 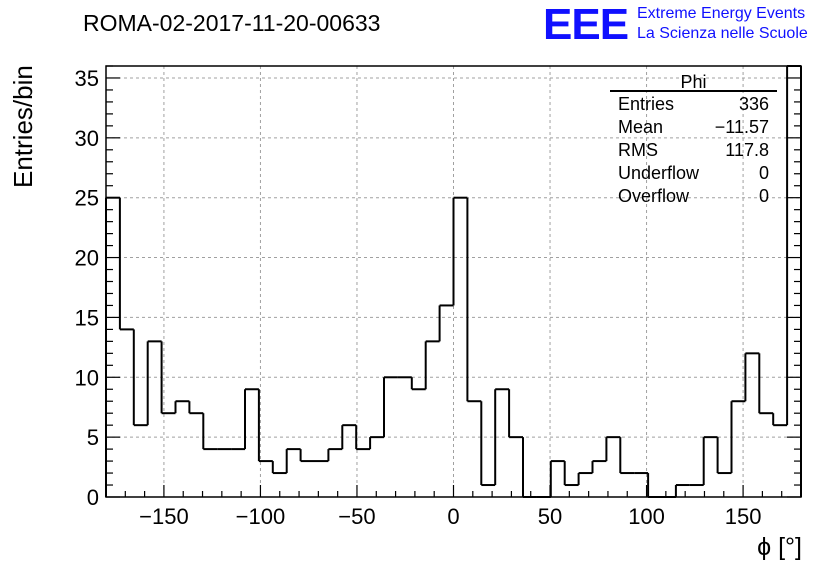 What do you see at coordinates (232, 23) in the screenshot?
I see `chart-title: ROMA-02-2017-11-20-00633` at bounding box center [232, 23].